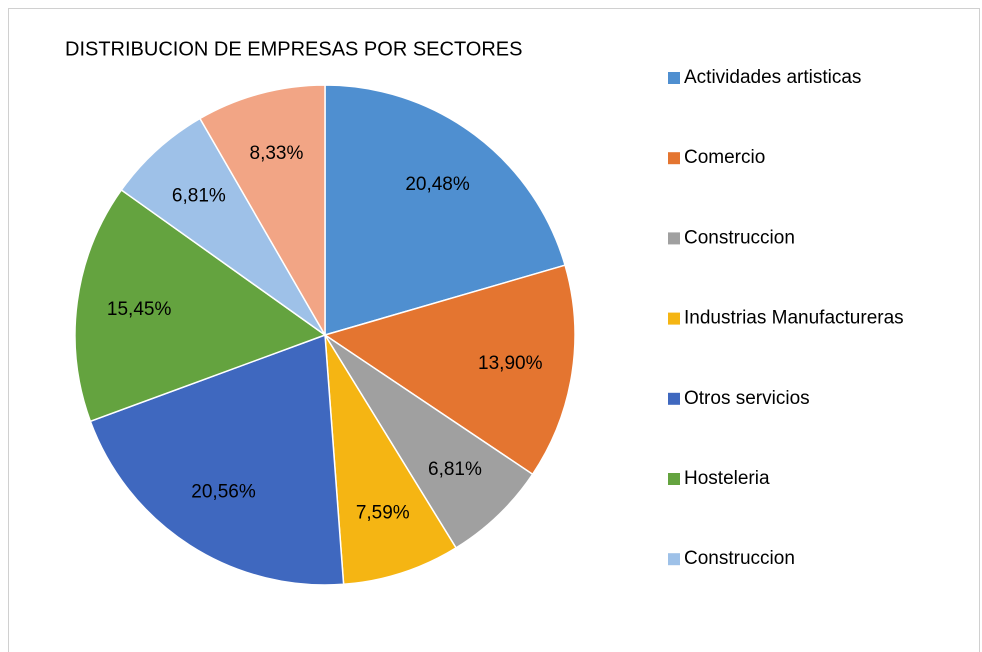 The width and height of the screenshot is (982, 652). Describe the element at coordinates (383, 512) in the screenshot. I see `data-label: 7,59%` at that location.